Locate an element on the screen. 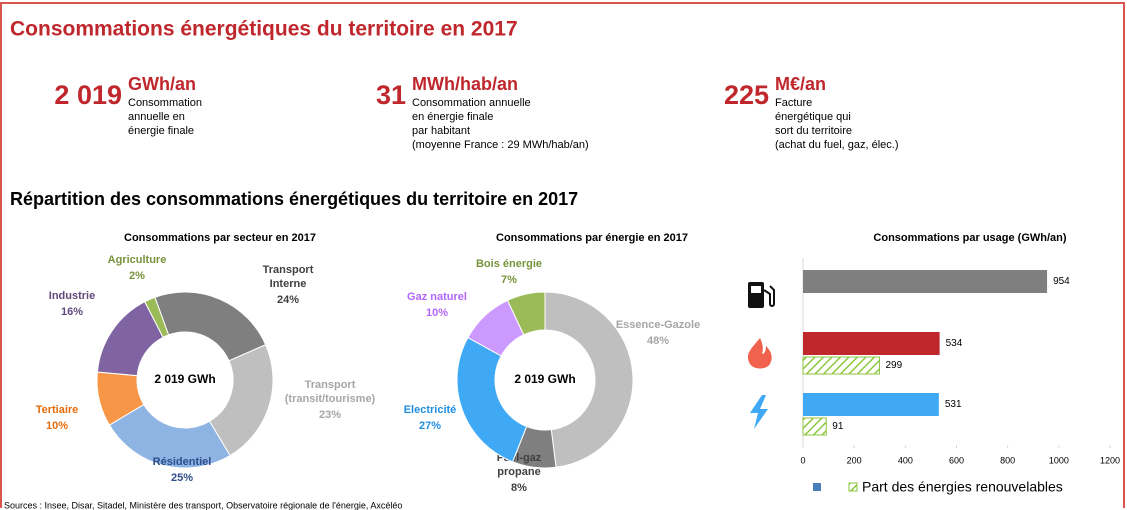  kpi-description: énergie finale is located at coordinates (161, 131).